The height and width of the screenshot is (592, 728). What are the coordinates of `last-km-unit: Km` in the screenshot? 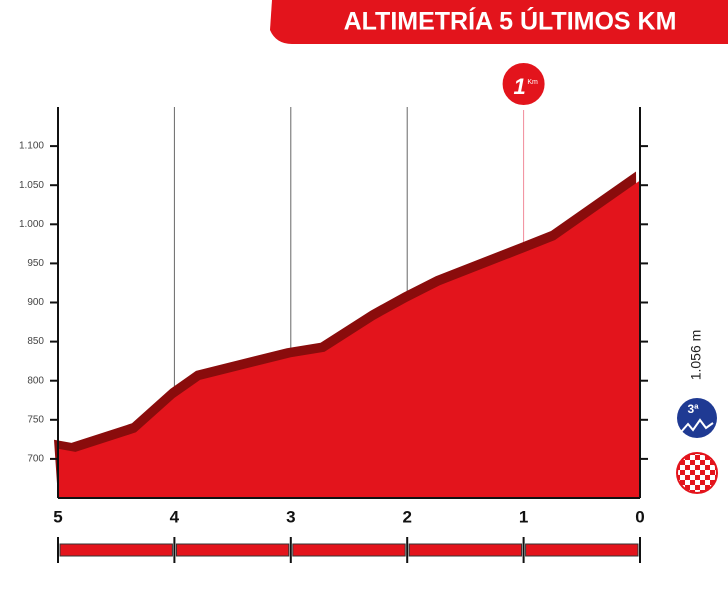 It's located at (532, 82).